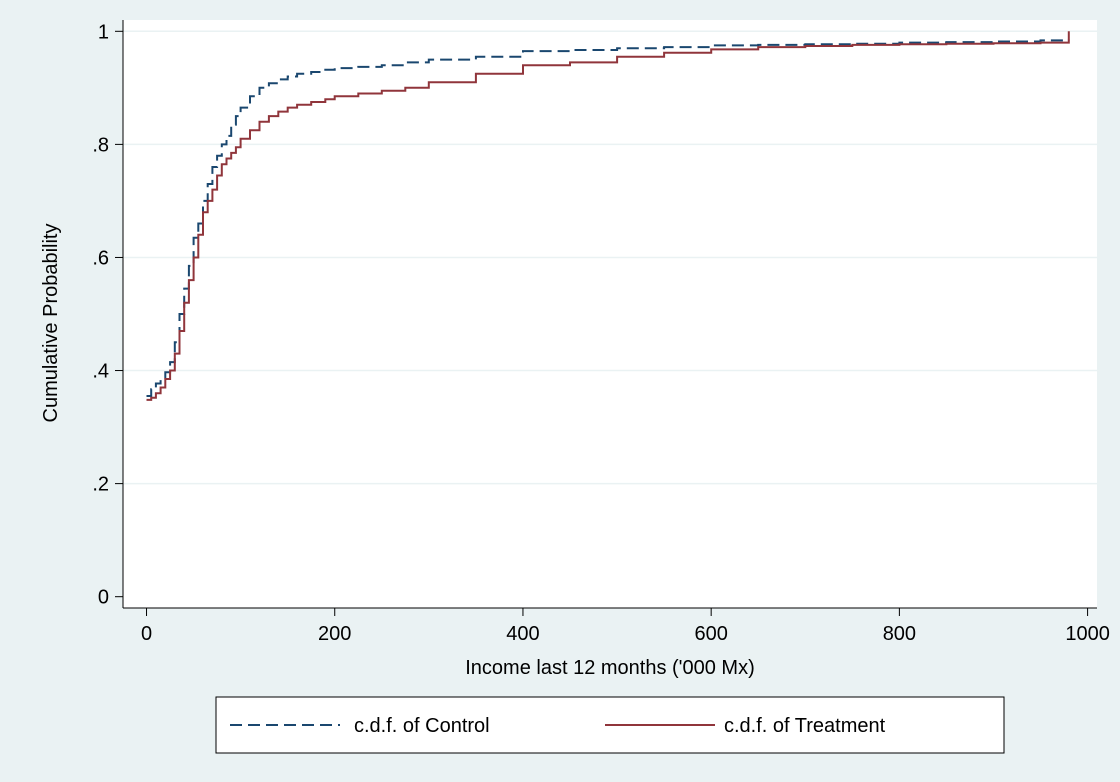  I want to click on legend-label-treatment: c.d.f. of Treatment, so click(805, 726).